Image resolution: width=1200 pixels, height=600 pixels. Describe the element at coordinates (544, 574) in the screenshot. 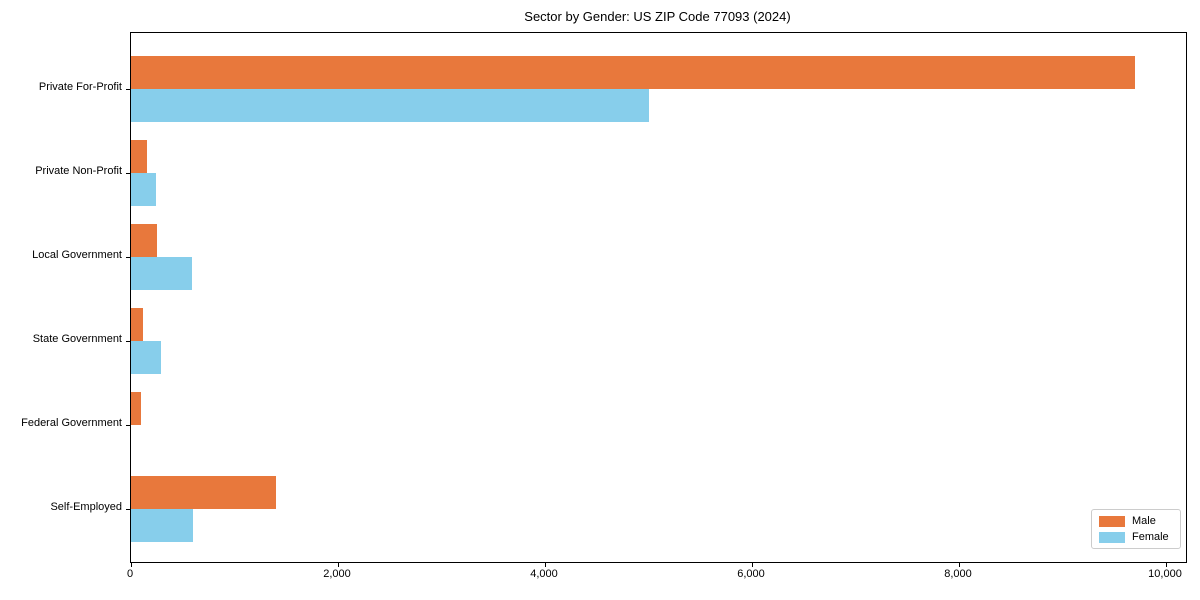

I see `xtick-label-4000: 4,000` at that location.